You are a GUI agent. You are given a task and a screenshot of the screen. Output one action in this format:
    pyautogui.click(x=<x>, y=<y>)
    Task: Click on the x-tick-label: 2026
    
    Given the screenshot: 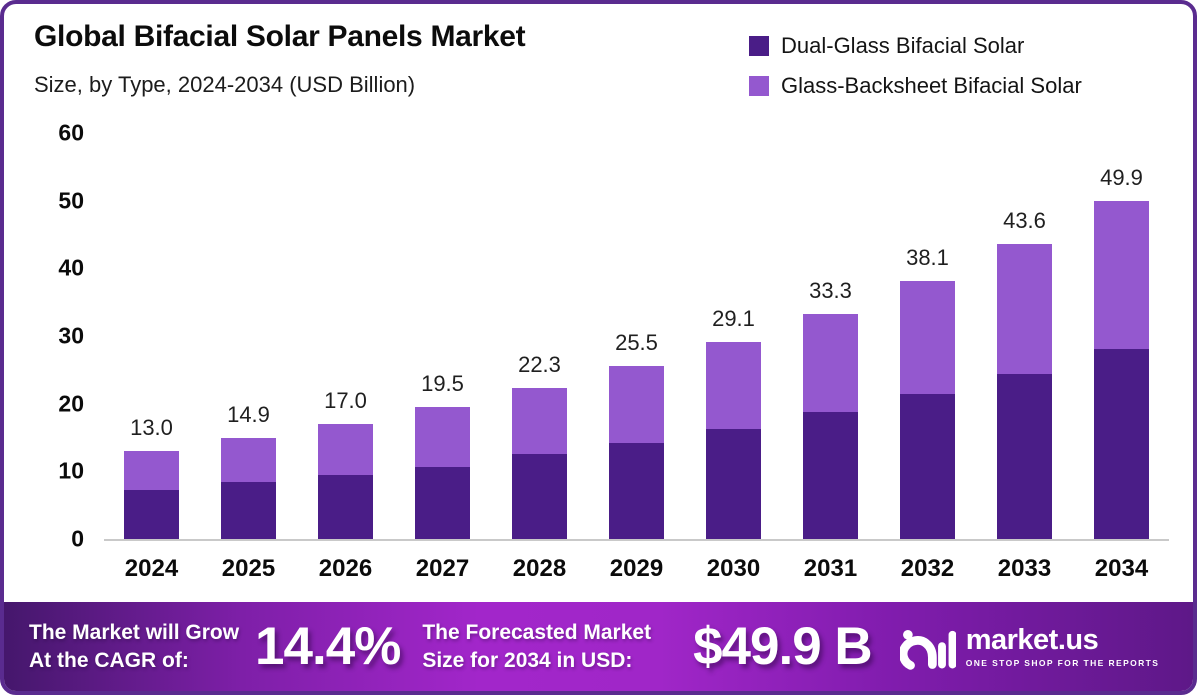 What is the action you would take?
    pyautogui.click(x=345, y=568)
    